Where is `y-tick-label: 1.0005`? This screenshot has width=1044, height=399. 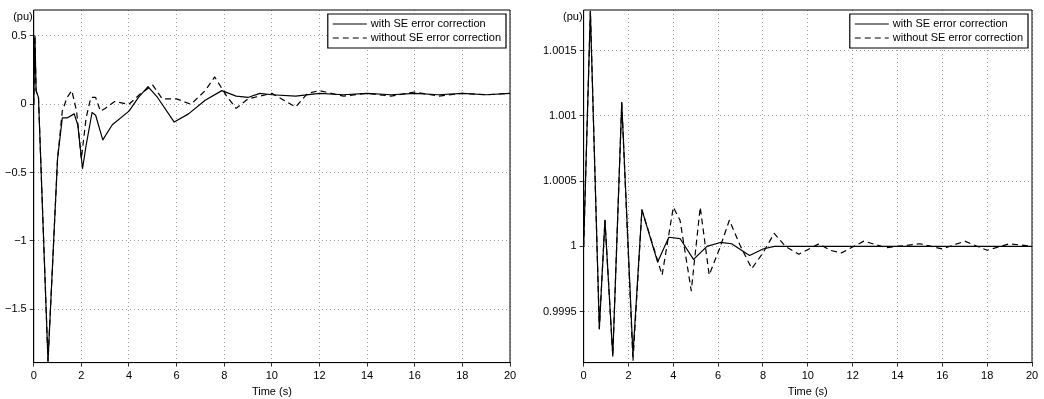 y-tick-label: 1.0005 is located at coordinates (559, 180).